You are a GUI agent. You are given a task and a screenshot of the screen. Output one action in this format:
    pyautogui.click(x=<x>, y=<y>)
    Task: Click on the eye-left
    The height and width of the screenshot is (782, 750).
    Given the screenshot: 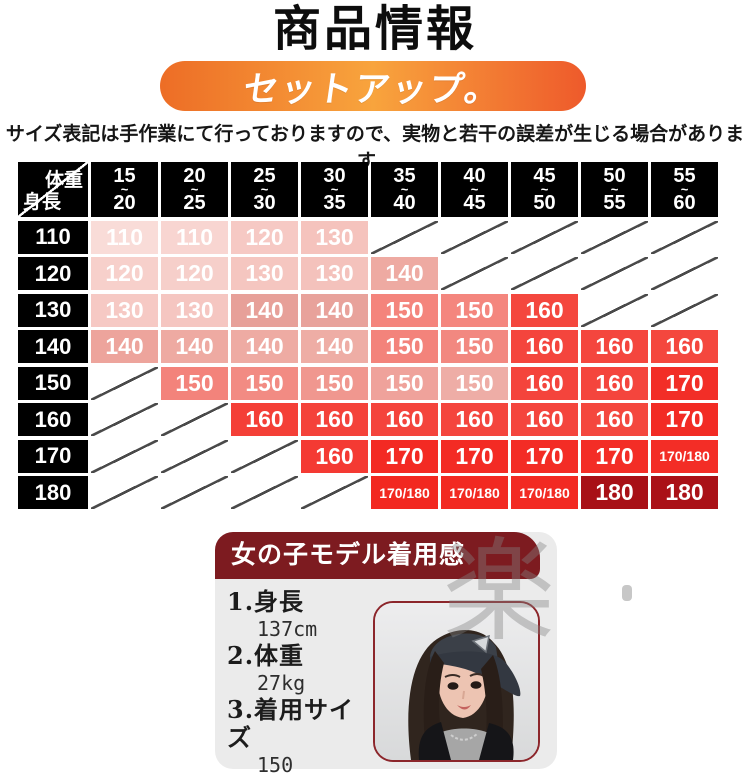 What is the action you would take?
    pyautogui.click(x=453, y=686)
    